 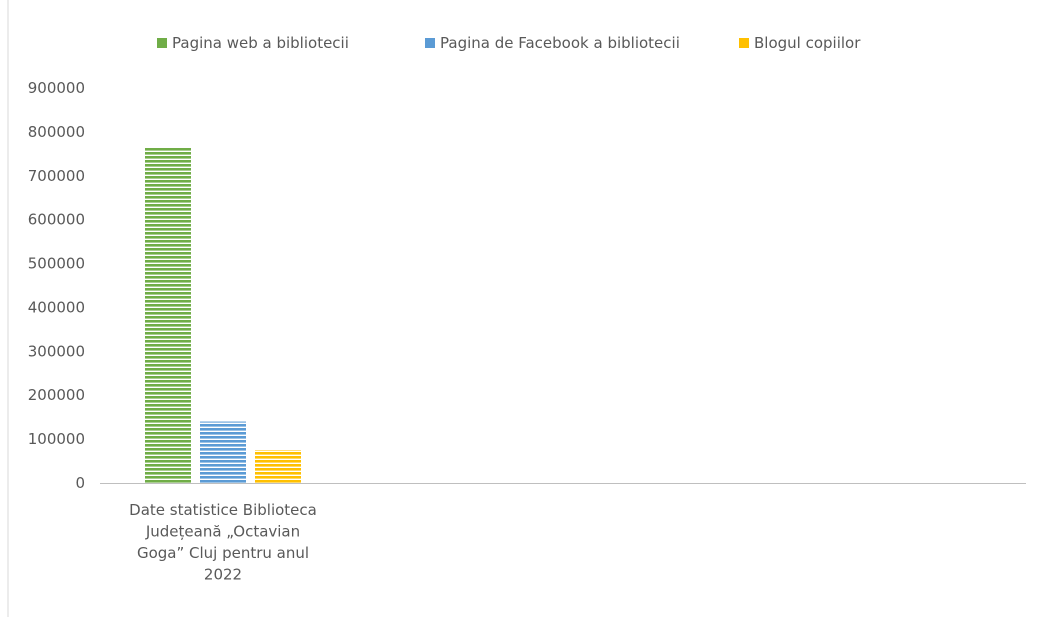 I want to click on bar-blogul-copiilor, so click(x=278, y=466).